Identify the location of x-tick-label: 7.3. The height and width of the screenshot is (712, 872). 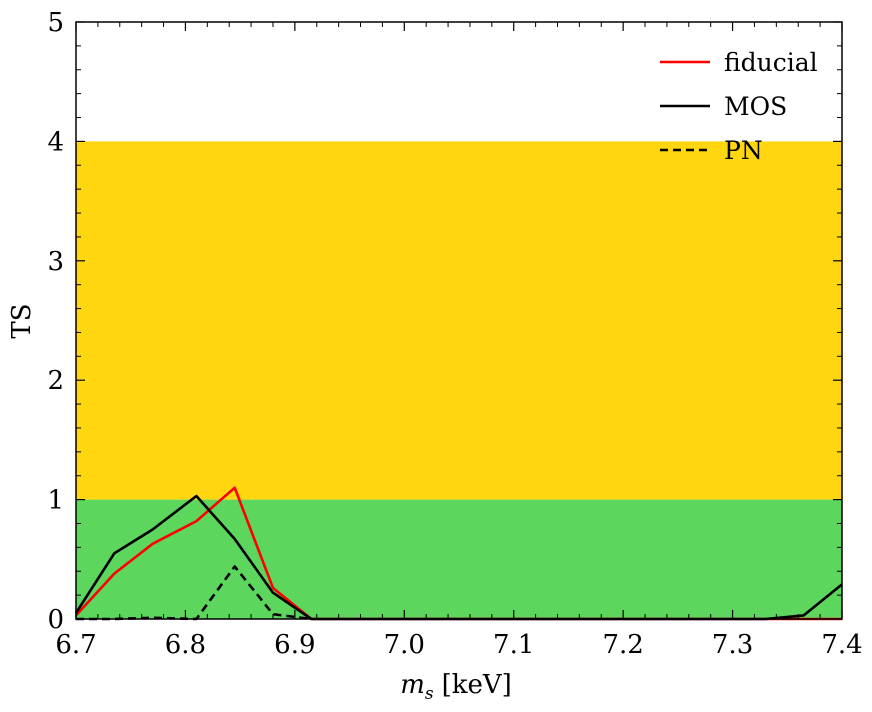
(732, 645).